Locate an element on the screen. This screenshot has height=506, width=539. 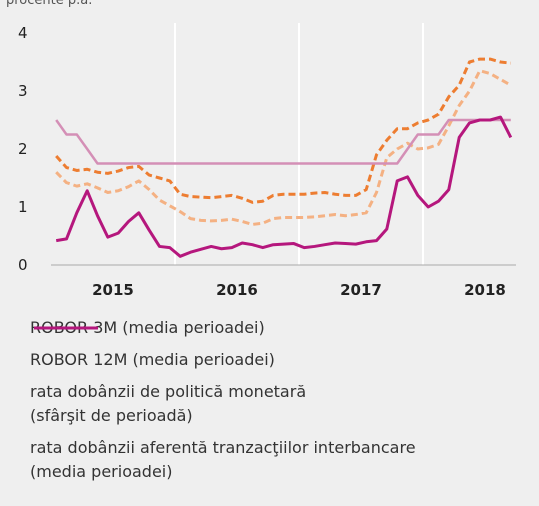
y-tick-label: 3 is located at coordinates (23, 91).